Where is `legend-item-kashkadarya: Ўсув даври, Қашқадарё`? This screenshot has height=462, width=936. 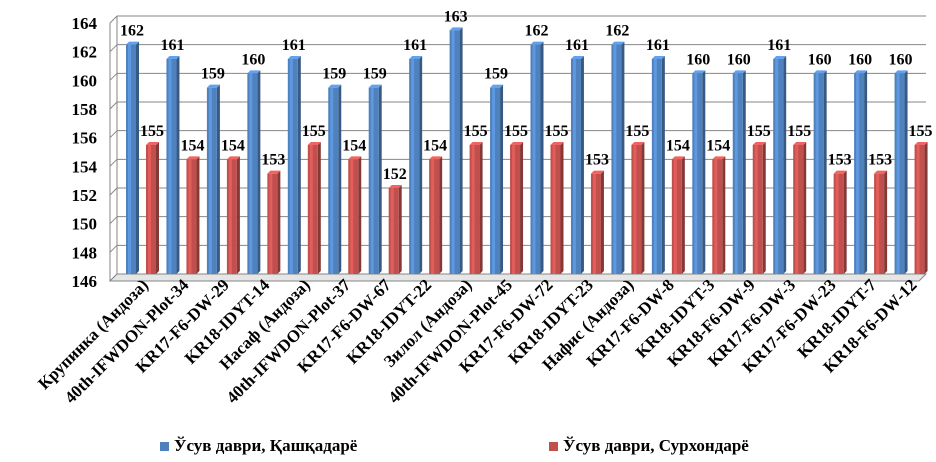
legend-item-kashkadarya: Ўсув даври, Қашқадарё is located at coordinates (258, 446).